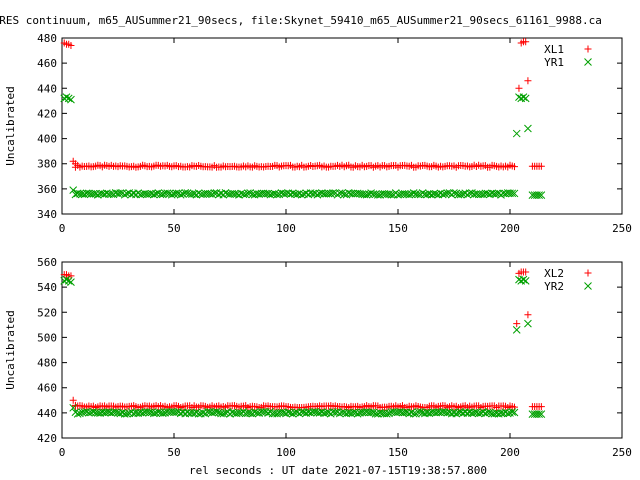  I want to click on y-axis-label: Uncalibrated, so click(10, 349).